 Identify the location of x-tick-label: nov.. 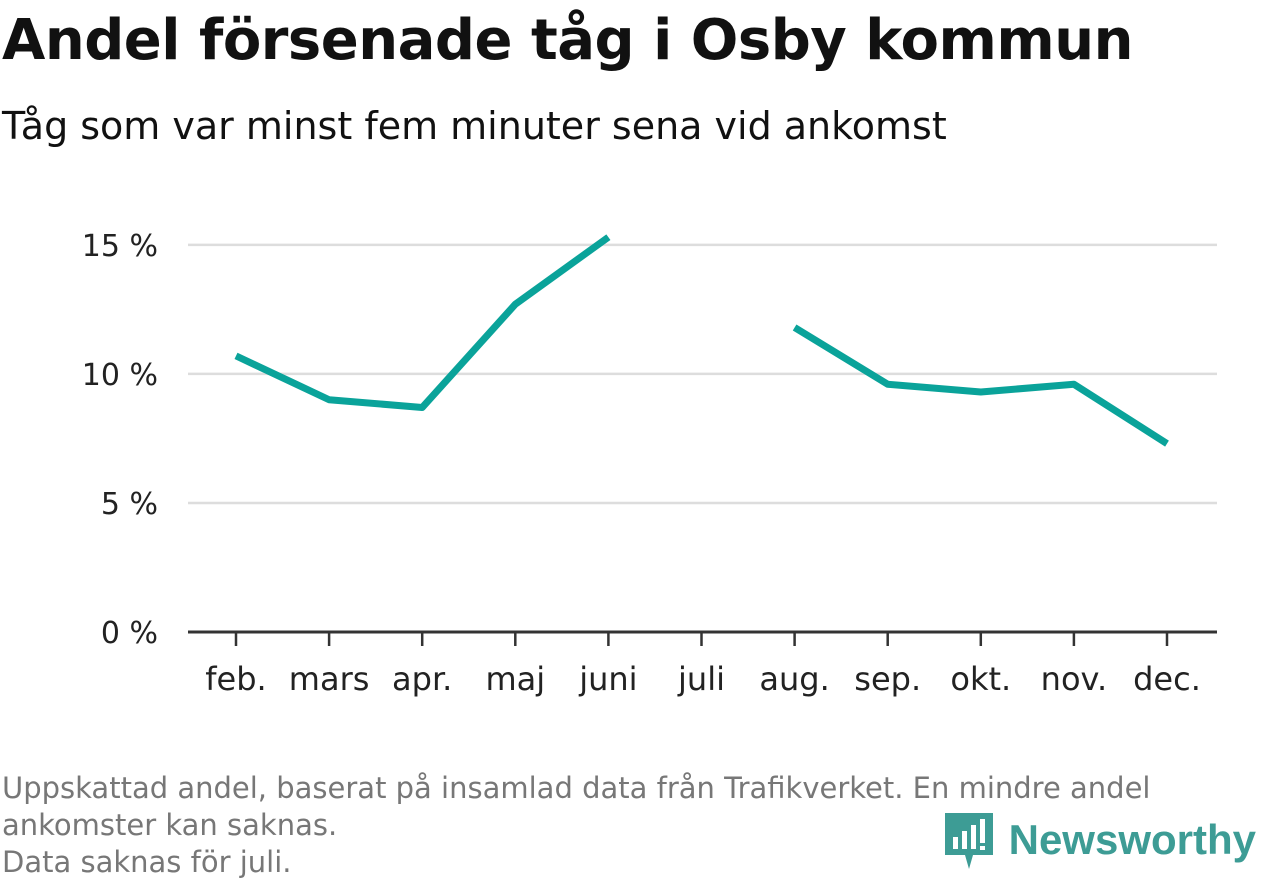
(1074, 679).